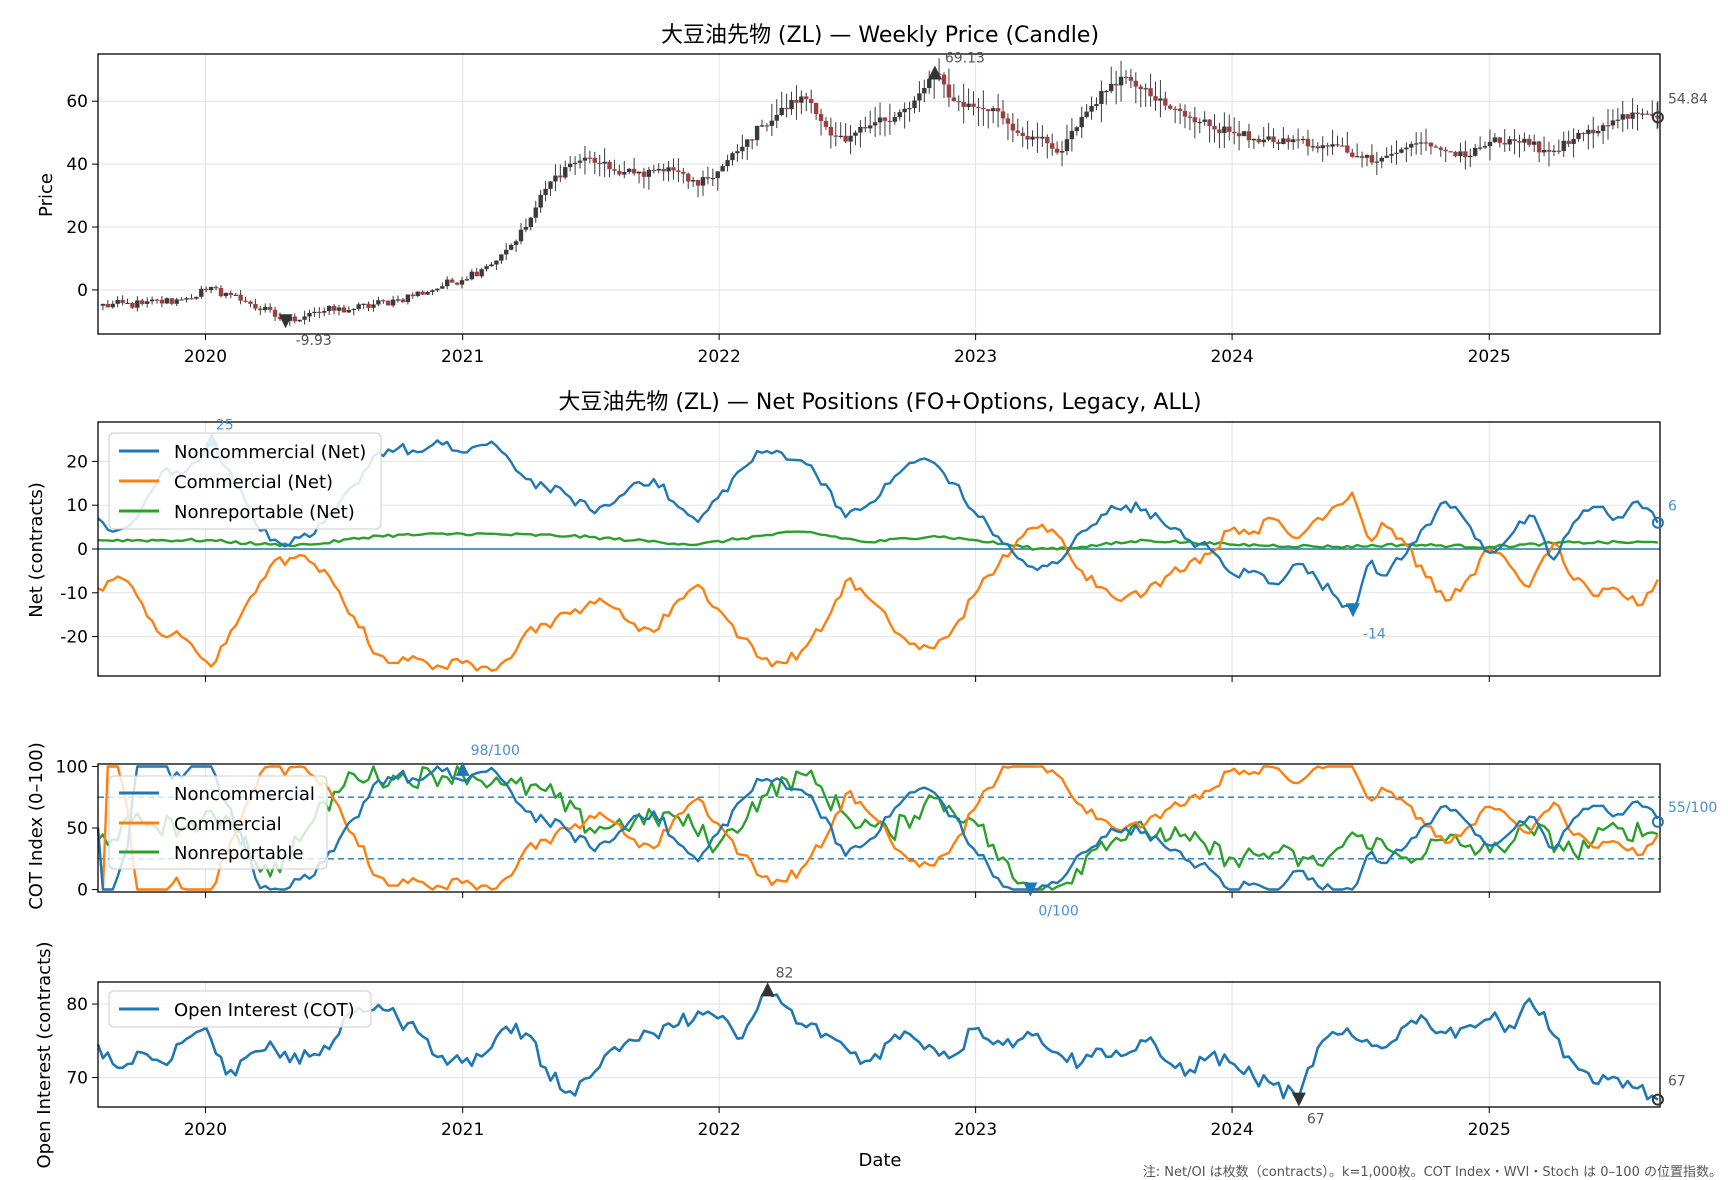 The image size is (1728, 1180). I want to click on cot-last-marker, so click(1657, 821).